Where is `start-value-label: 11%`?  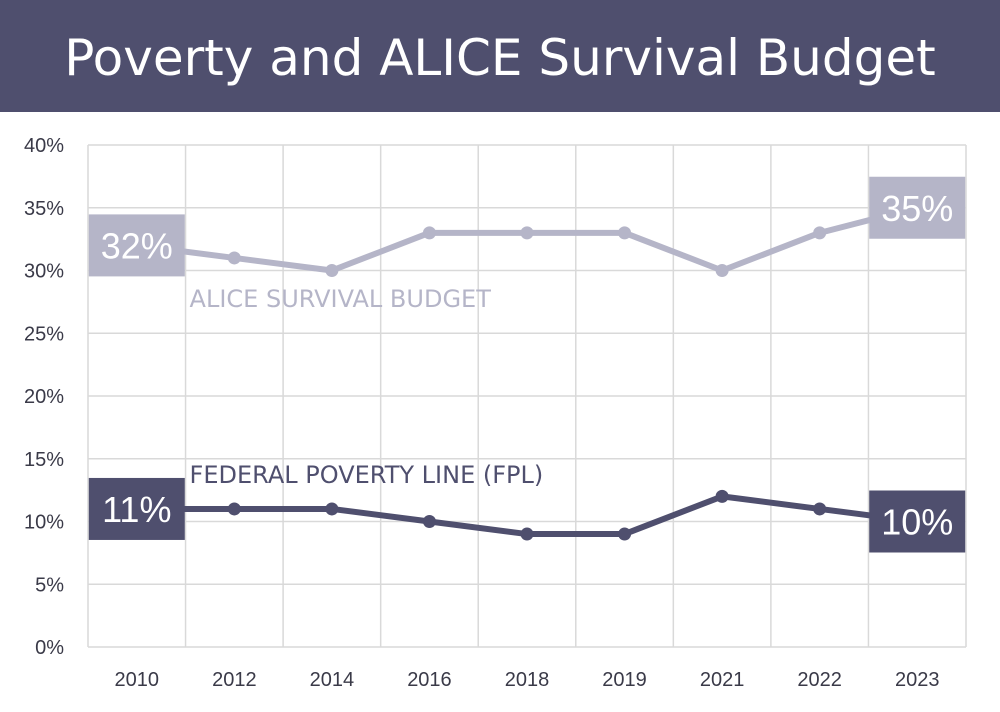
start-value-label: 11% is located at coordinates (136, 509).